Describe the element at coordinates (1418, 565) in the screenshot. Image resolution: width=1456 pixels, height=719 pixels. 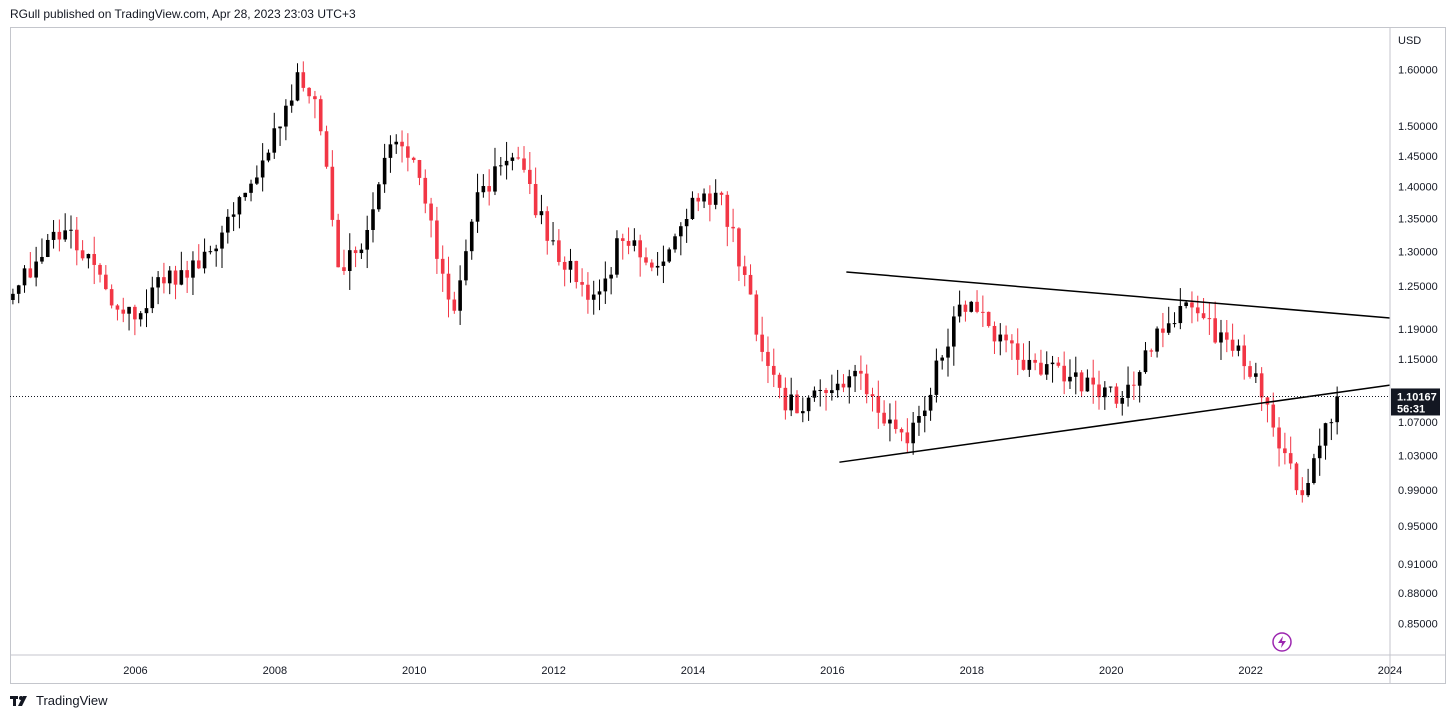
I see `price-tick-label: 0.91000` at that location.